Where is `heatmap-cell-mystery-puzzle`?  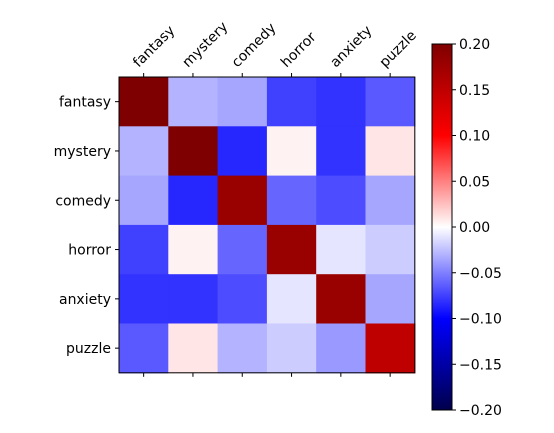
heatmap-cell-mystery-puzzle is located at coordinates (390, 151).